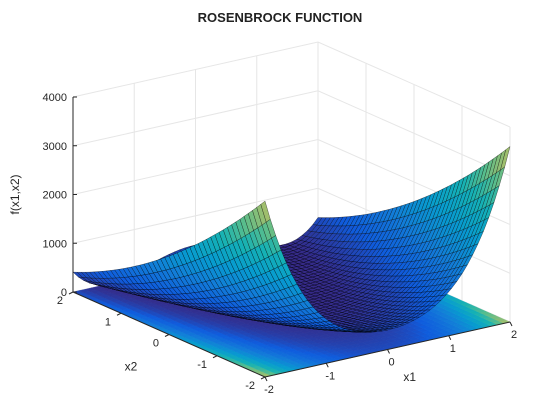 The height and width of the screenshot is (420, 560). What do you see at coordinates (156, 344) in the screenshot?
I see `y-tick-label: 0` at bounding box center [156, 344].